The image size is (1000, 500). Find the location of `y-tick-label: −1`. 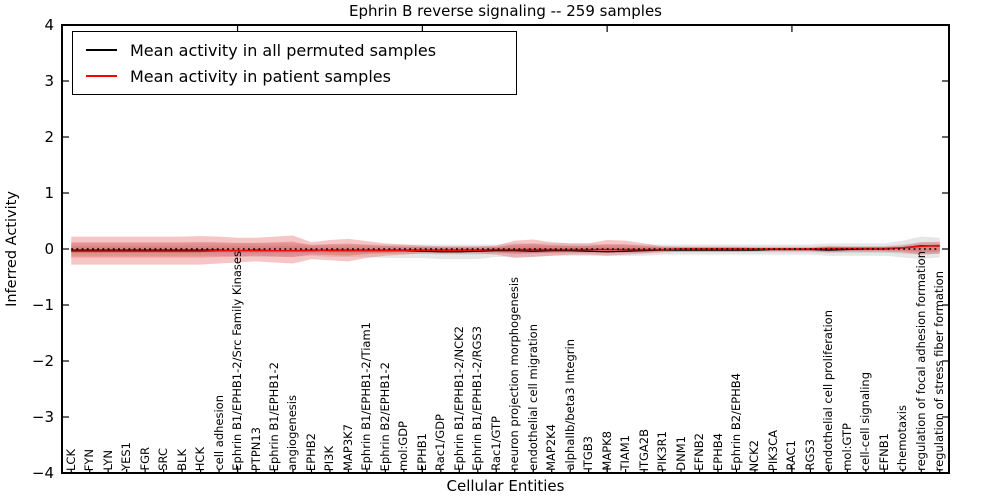

y-tick-label: −1 is located at coordinates (42, 305).